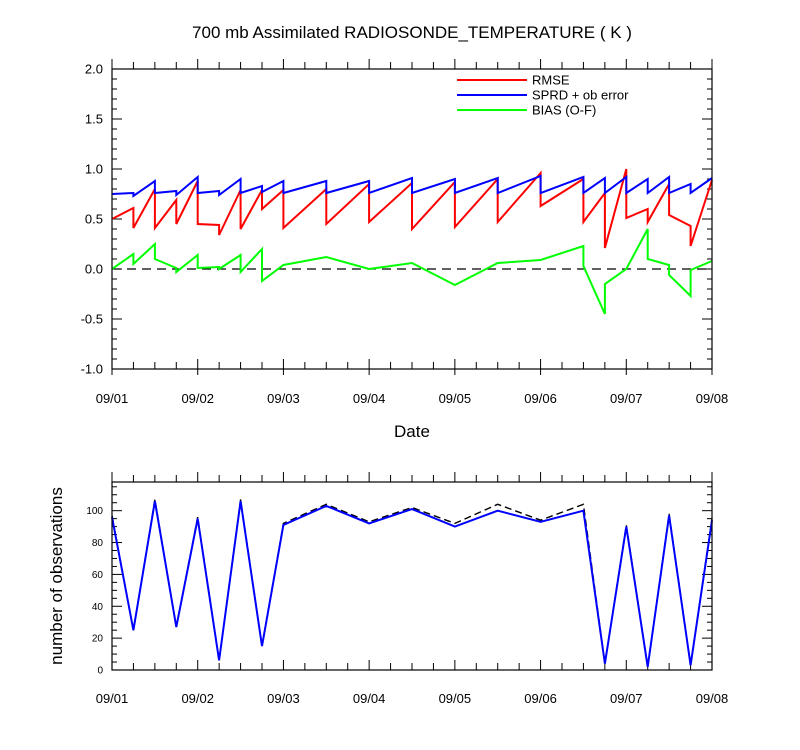 The image size is (800, 750). What do you see at coordinates (92, 369) in the screenshot?
I see `y-tick-label: -1.0` at bounding box center [92, 369].